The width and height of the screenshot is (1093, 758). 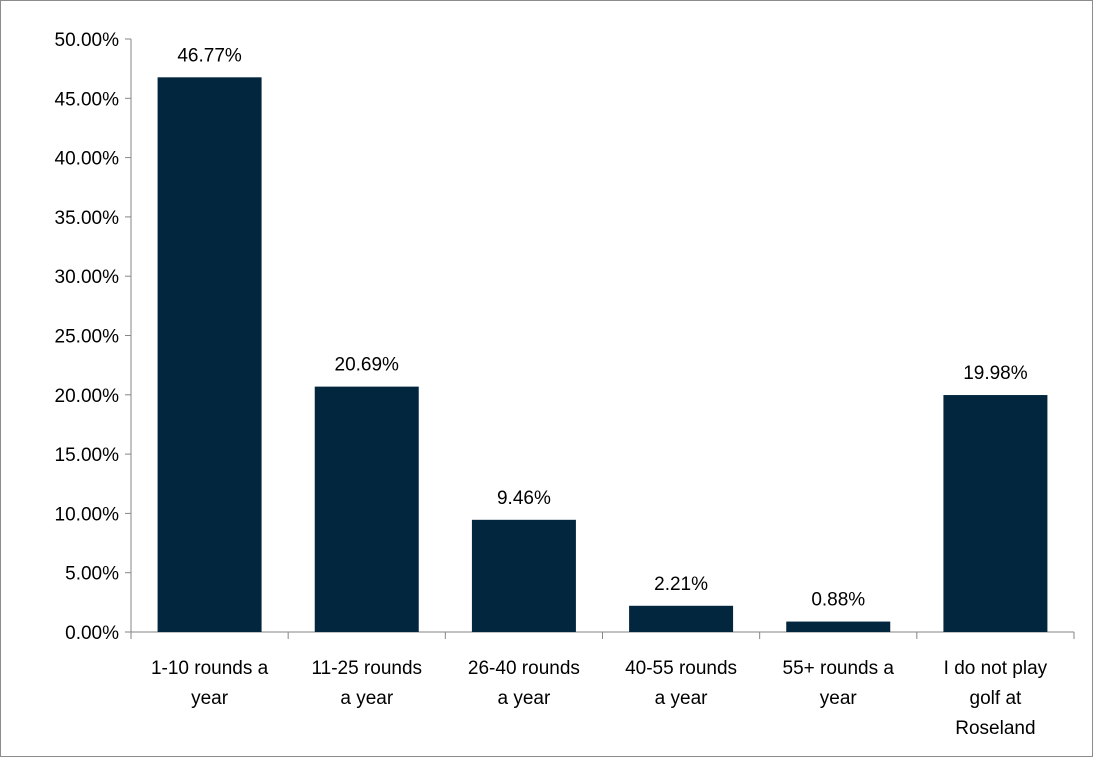 What do you see at coordinates (681, 584) in the screenshot?
I see `data-label: 2.21%` at bounding box center [681, 584].